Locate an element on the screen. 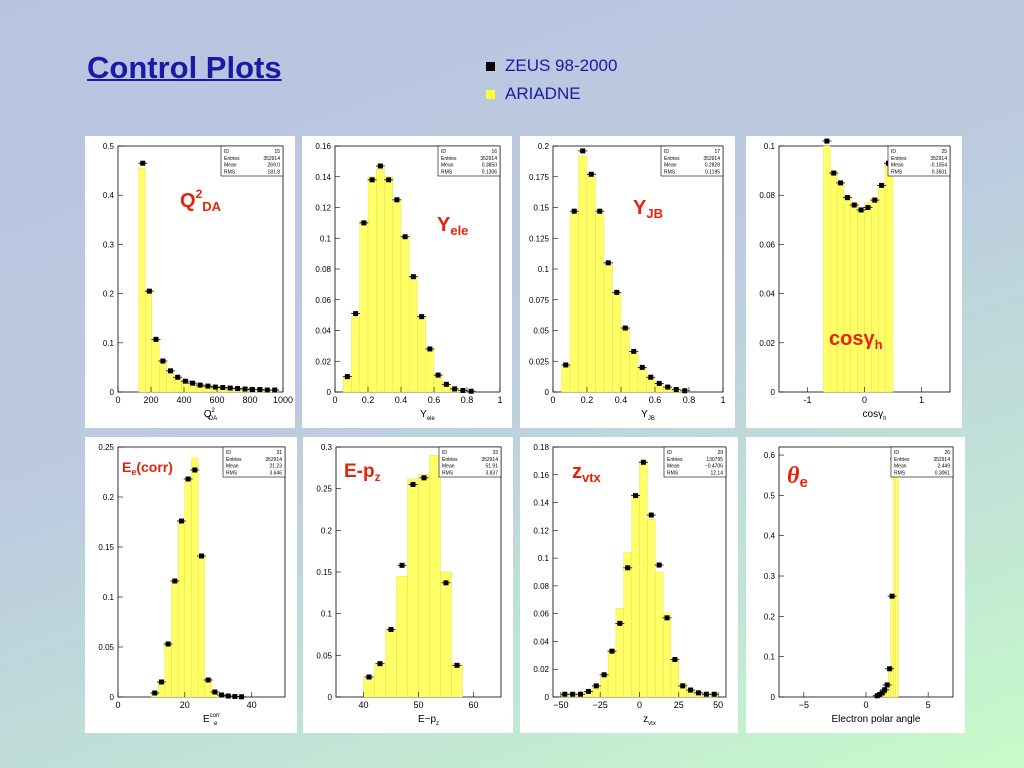 This screenshot has height=768, width=1024. stats-value: 181.8 is located at coordinates (273, 172).